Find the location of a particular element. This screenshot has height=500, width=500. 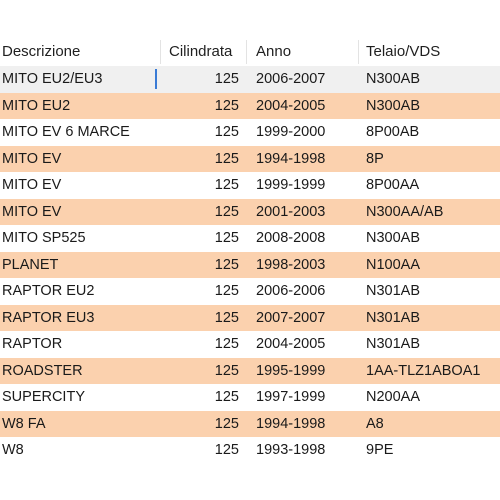

table-row: RAPTOR EU3 125 2007-2007 N301AB is located at coordinates (250, 317).